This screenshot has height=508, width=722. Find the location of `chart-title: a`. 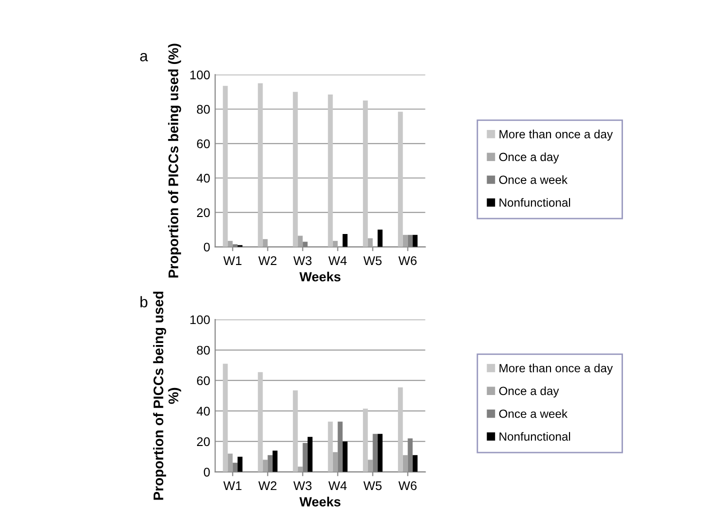

chart-title: a is located at coordinates (144, 57).